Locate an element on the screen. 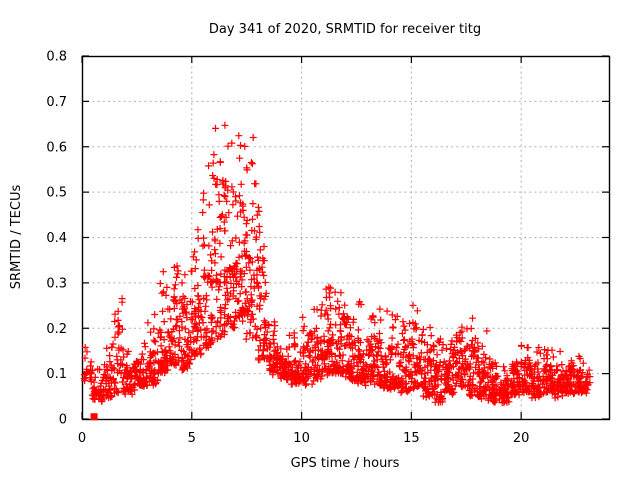 This screenshot has height=480, width=640. x-tick-label: 10 is located at coordinates (301, 438).